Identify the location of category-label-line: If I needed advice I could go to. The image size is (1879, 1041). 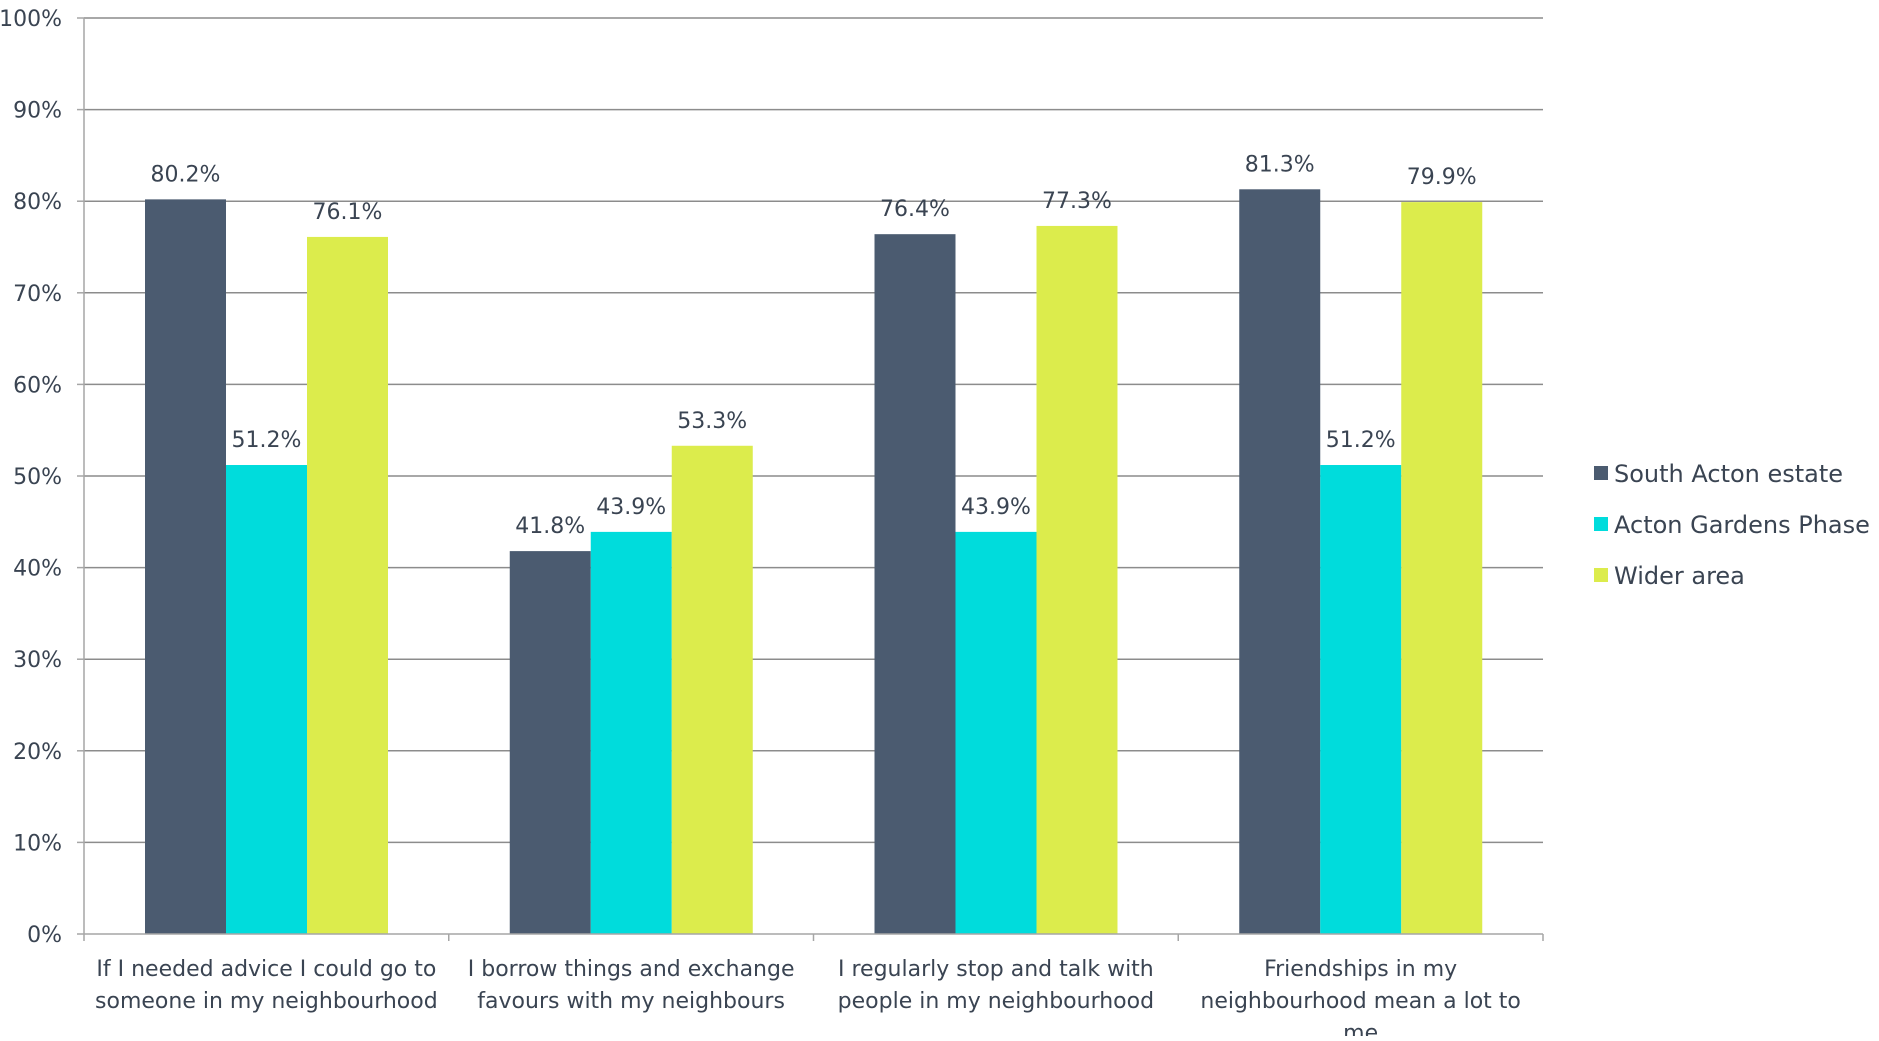
(266, 969).